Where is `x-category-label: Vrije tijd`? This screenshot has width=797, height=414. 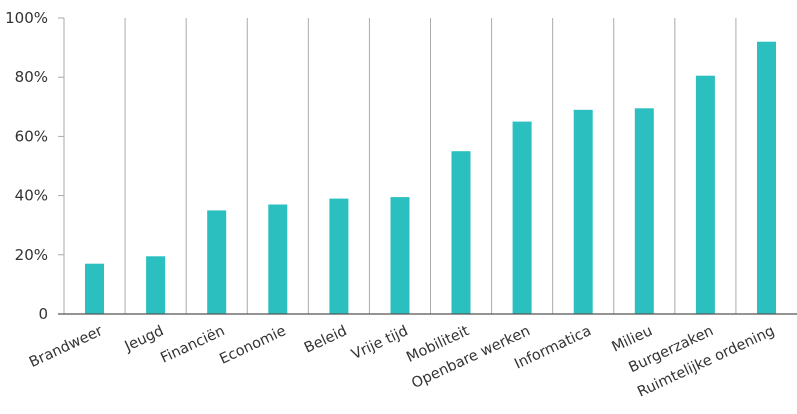
x-category-label: Vrije tijd is located at coordinates (380, 343).